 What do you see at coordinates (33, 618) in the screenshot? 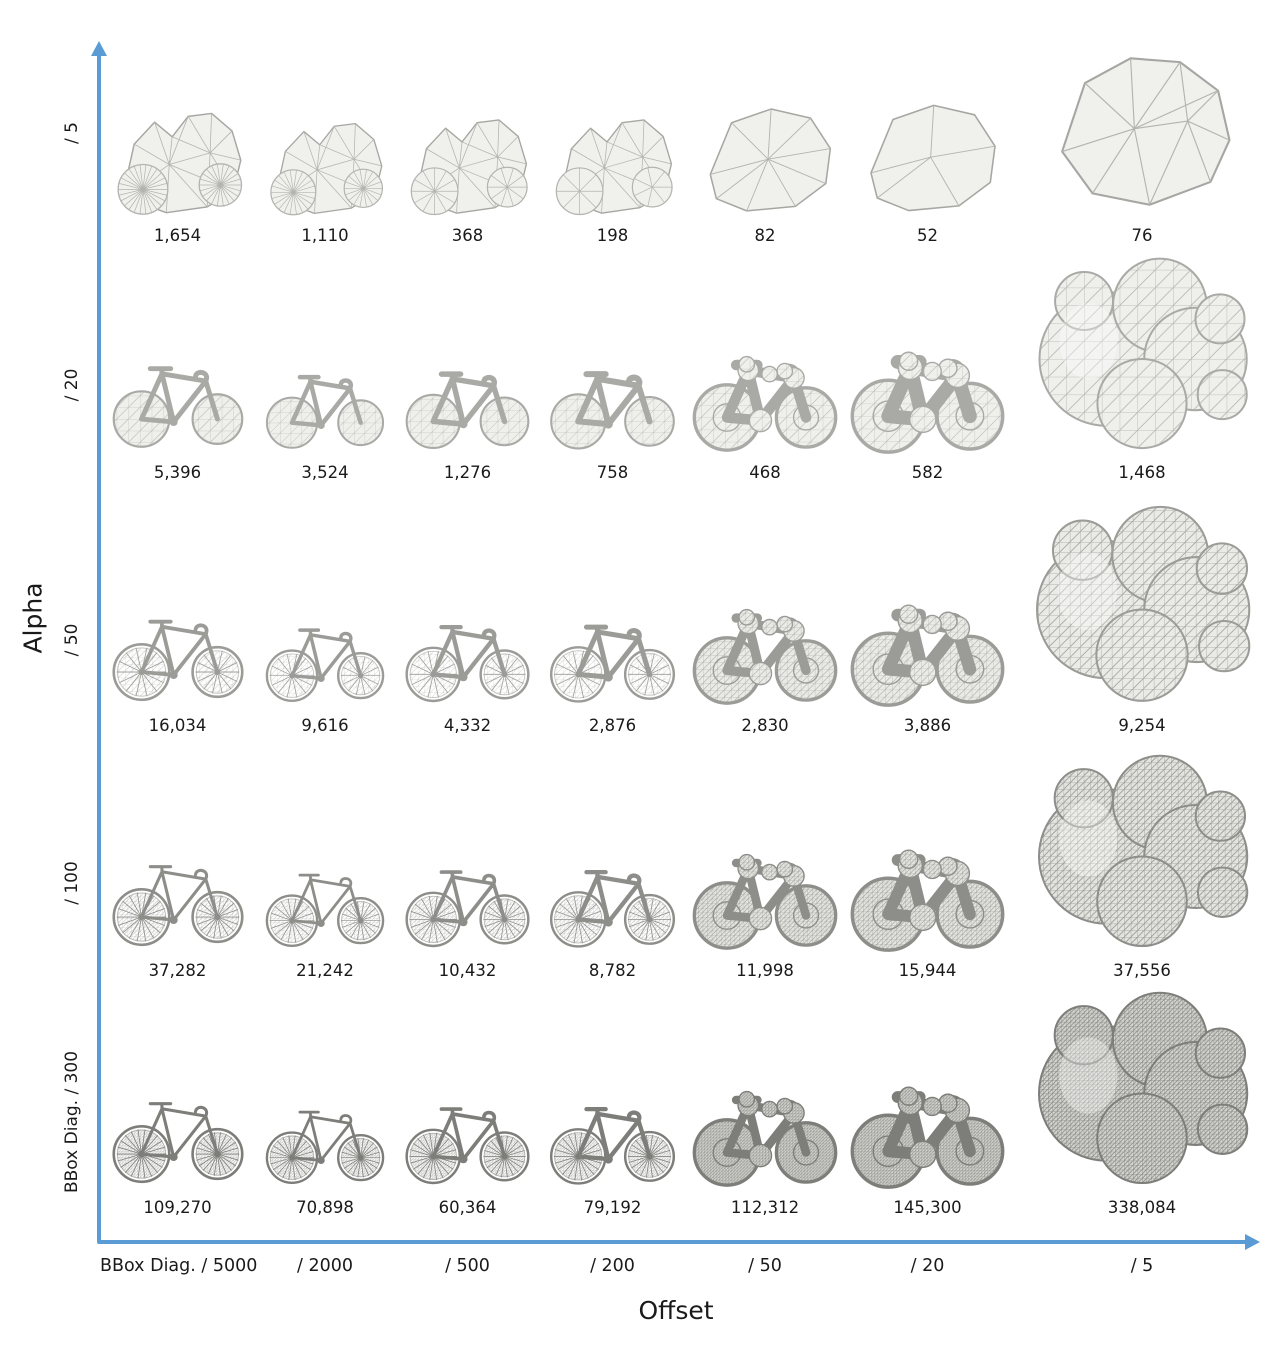
I see `y-axis-title: Alpha` at bounding box center [33, 618].